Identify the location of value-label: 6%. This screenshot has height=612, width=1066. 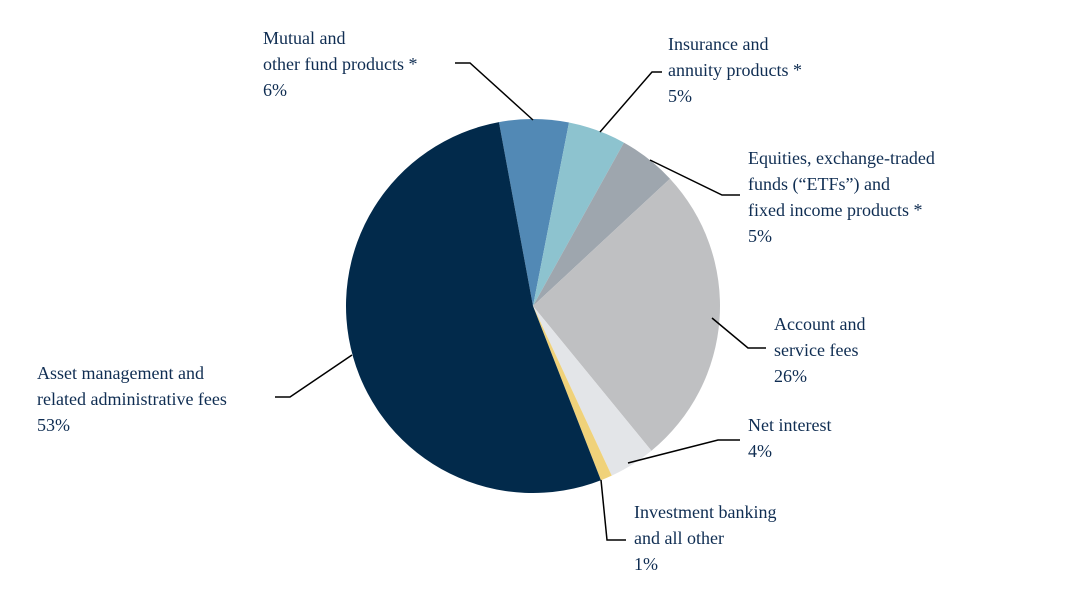
(275, 90).